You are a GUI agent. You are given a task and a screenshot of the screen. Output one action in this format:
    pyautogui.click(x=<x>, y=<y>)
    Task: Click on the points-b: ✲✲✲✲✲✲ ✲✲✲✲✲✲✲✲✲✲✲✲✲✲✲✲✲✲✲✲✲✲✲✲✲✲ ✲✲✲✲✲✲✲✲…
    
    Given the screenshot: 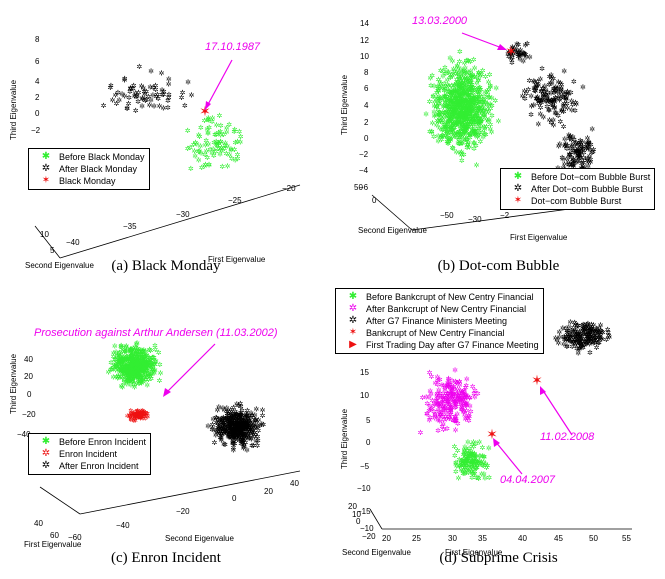 What is the action you would take?
    pyautogui.click(x=509, y=107)
    